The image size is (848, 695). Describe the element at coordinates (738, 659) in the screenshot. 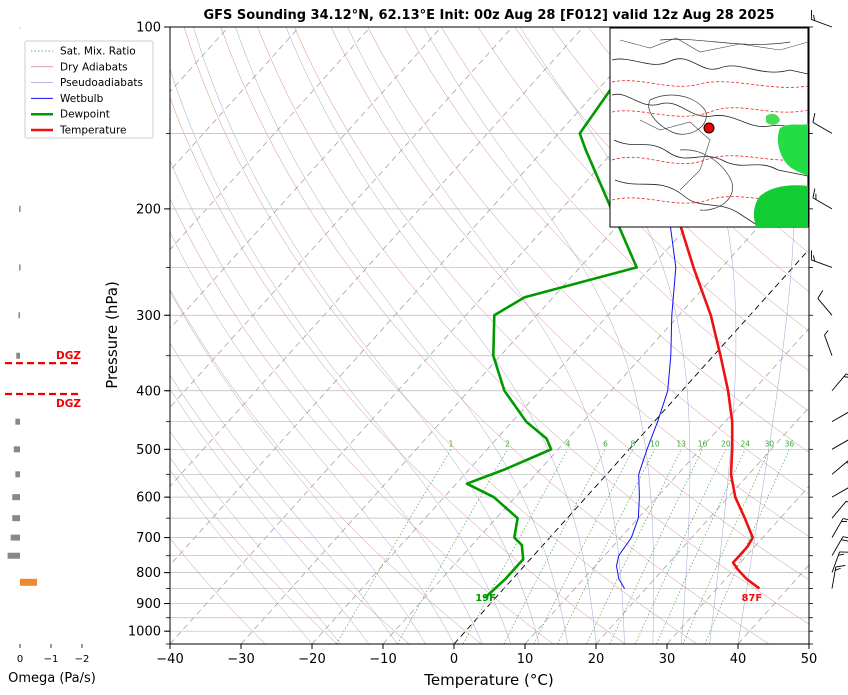

I see `x-tick-label: 40` at that location.